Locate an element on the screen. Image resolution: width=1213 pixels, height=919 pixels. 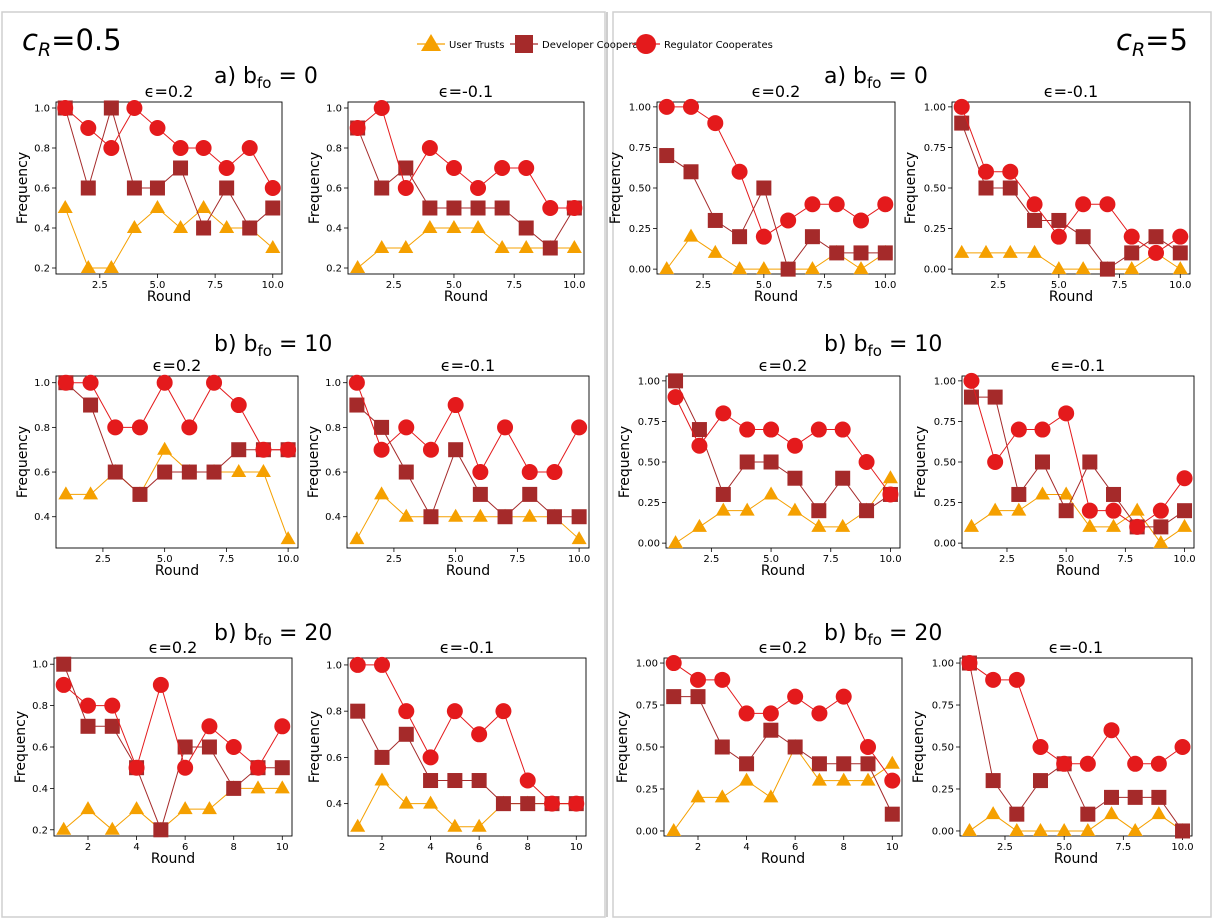
y-tick-label: 0.6 is located at coordinates (40, 748).